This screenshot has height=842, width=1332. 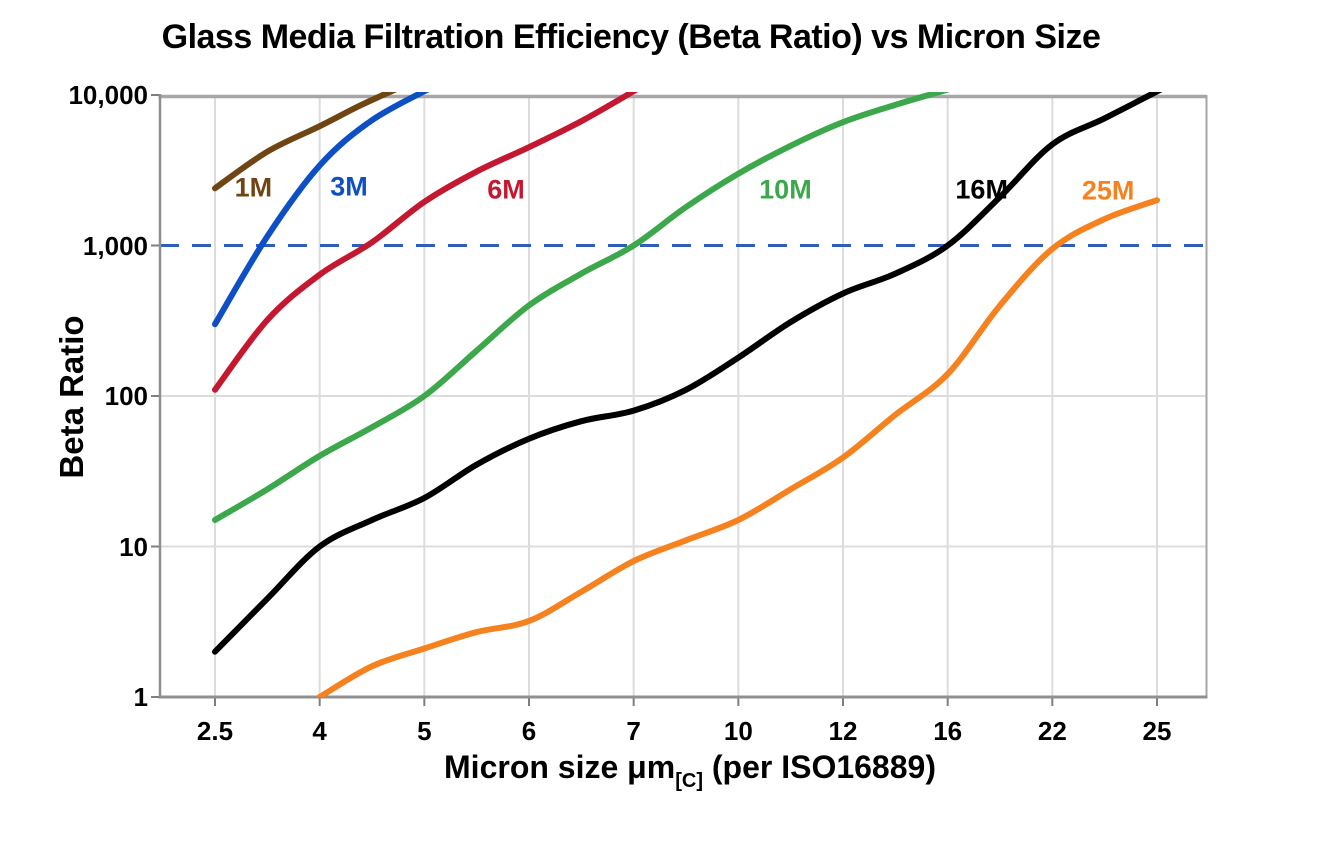 What do you see at coordinates (126, 396) in the screenshot?
I see `y-tick-label: 100` at bounding box center [126, 396].